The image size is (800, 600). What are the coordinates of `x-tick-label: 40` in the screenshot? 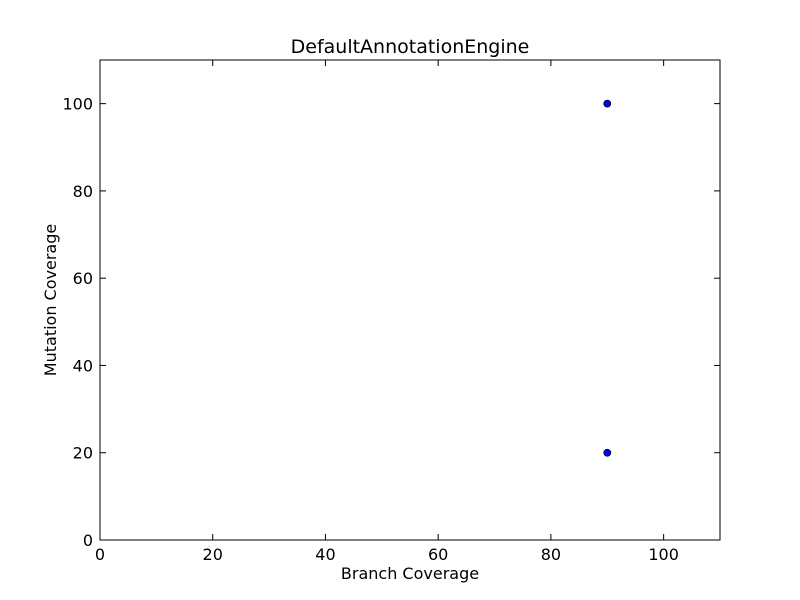 It's located at (325, 554).